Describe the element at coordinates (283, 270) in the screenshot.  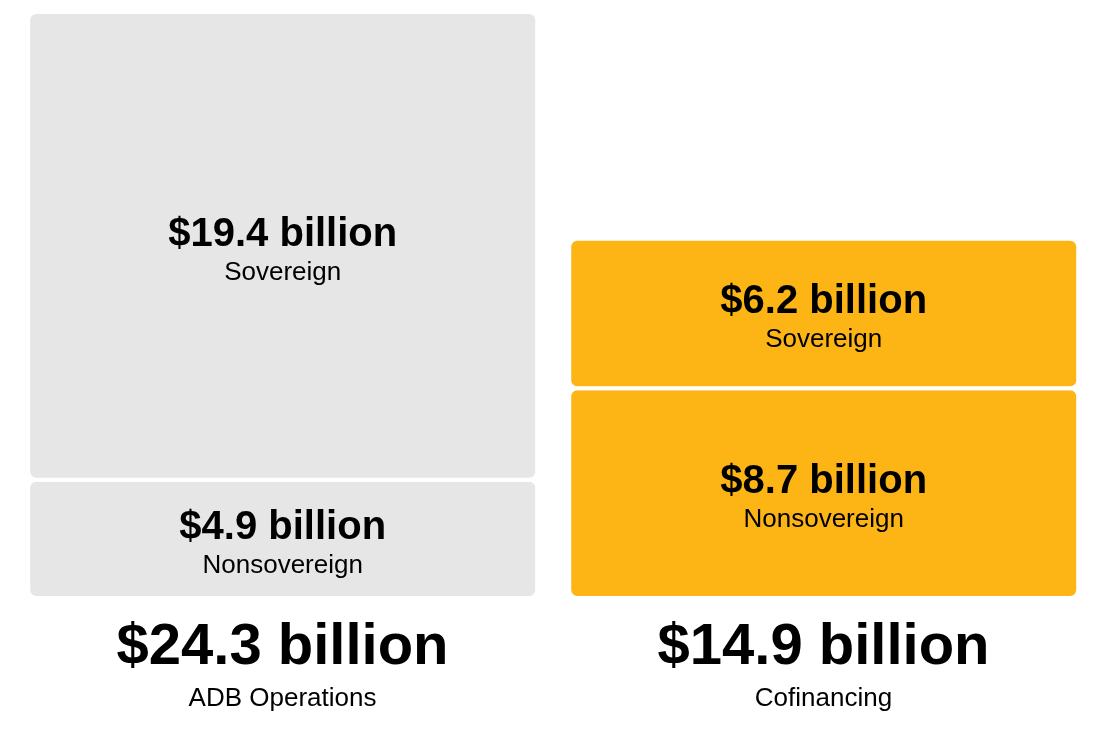
I see `text: Sovereign` at that location.